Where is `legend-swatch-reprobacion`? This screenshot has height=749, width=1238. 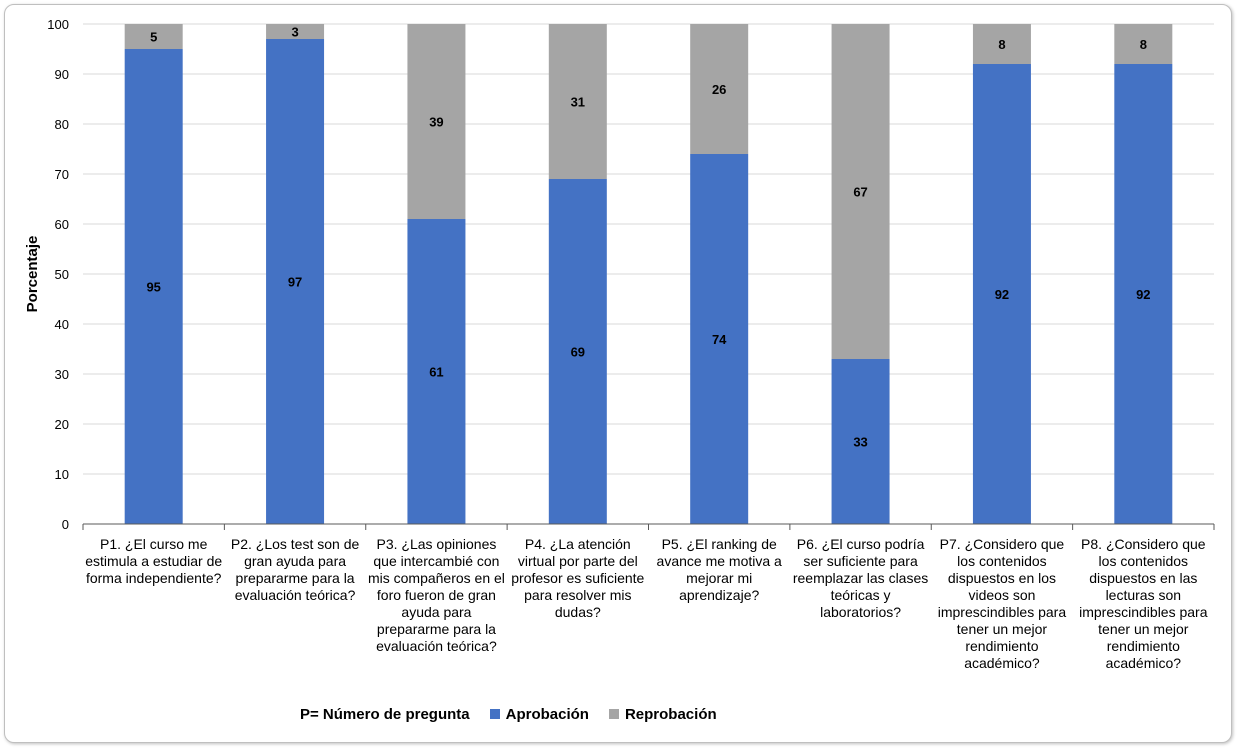
legend-swatch-reprobacion is located at coordinates (613, 714).